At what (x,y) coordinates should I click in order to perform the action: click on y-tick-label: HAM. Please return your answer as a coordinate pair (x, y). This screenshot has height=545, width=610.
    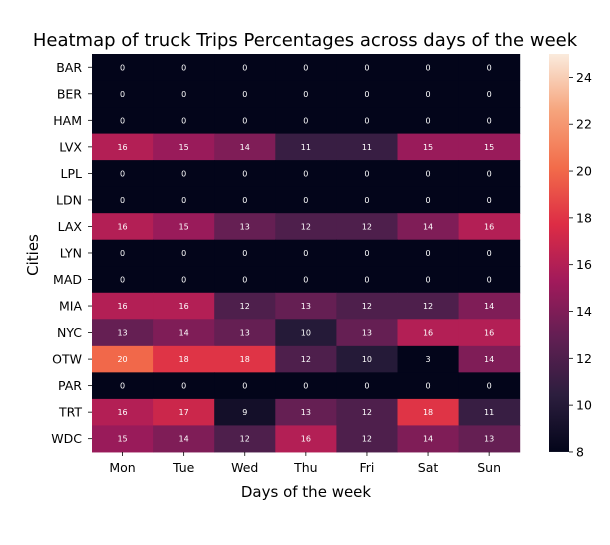
    Looking at the image, I should click on (67, 120).